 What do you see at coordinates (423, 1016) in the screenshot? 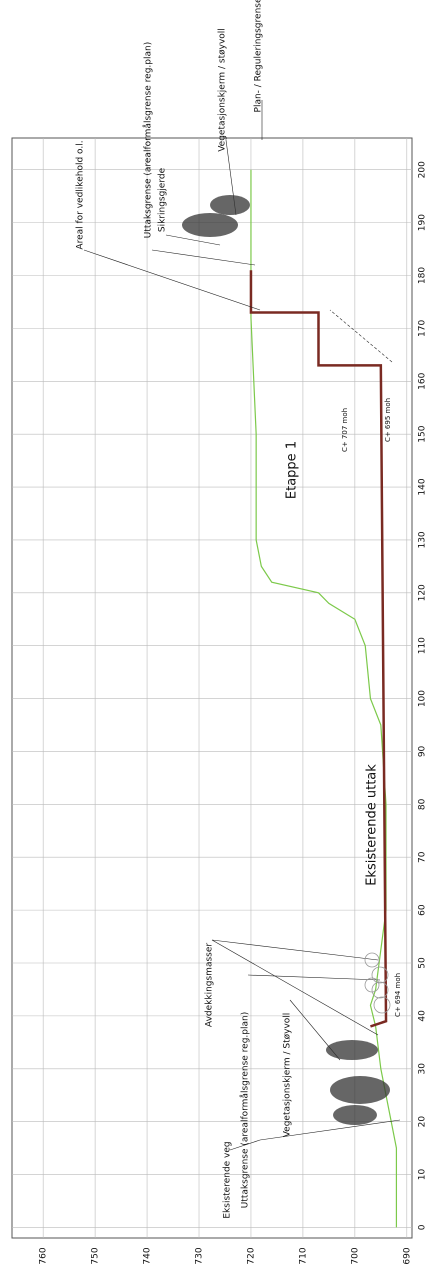
I see `x-tick-label: 40` at bounding box center [423, 1016].